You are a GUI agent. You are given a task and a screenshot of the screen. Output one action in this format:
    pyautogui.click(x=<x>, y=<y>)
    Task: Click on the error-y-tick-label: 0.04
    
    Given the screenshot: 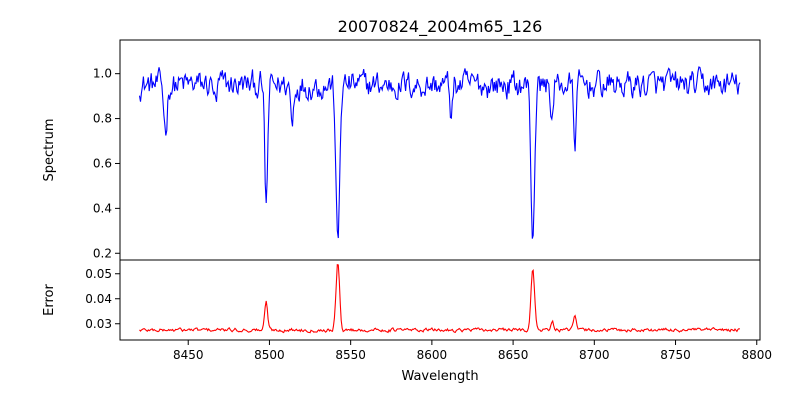 What is the action you would take?
    pyautogui.click(x=98, y=299)
    